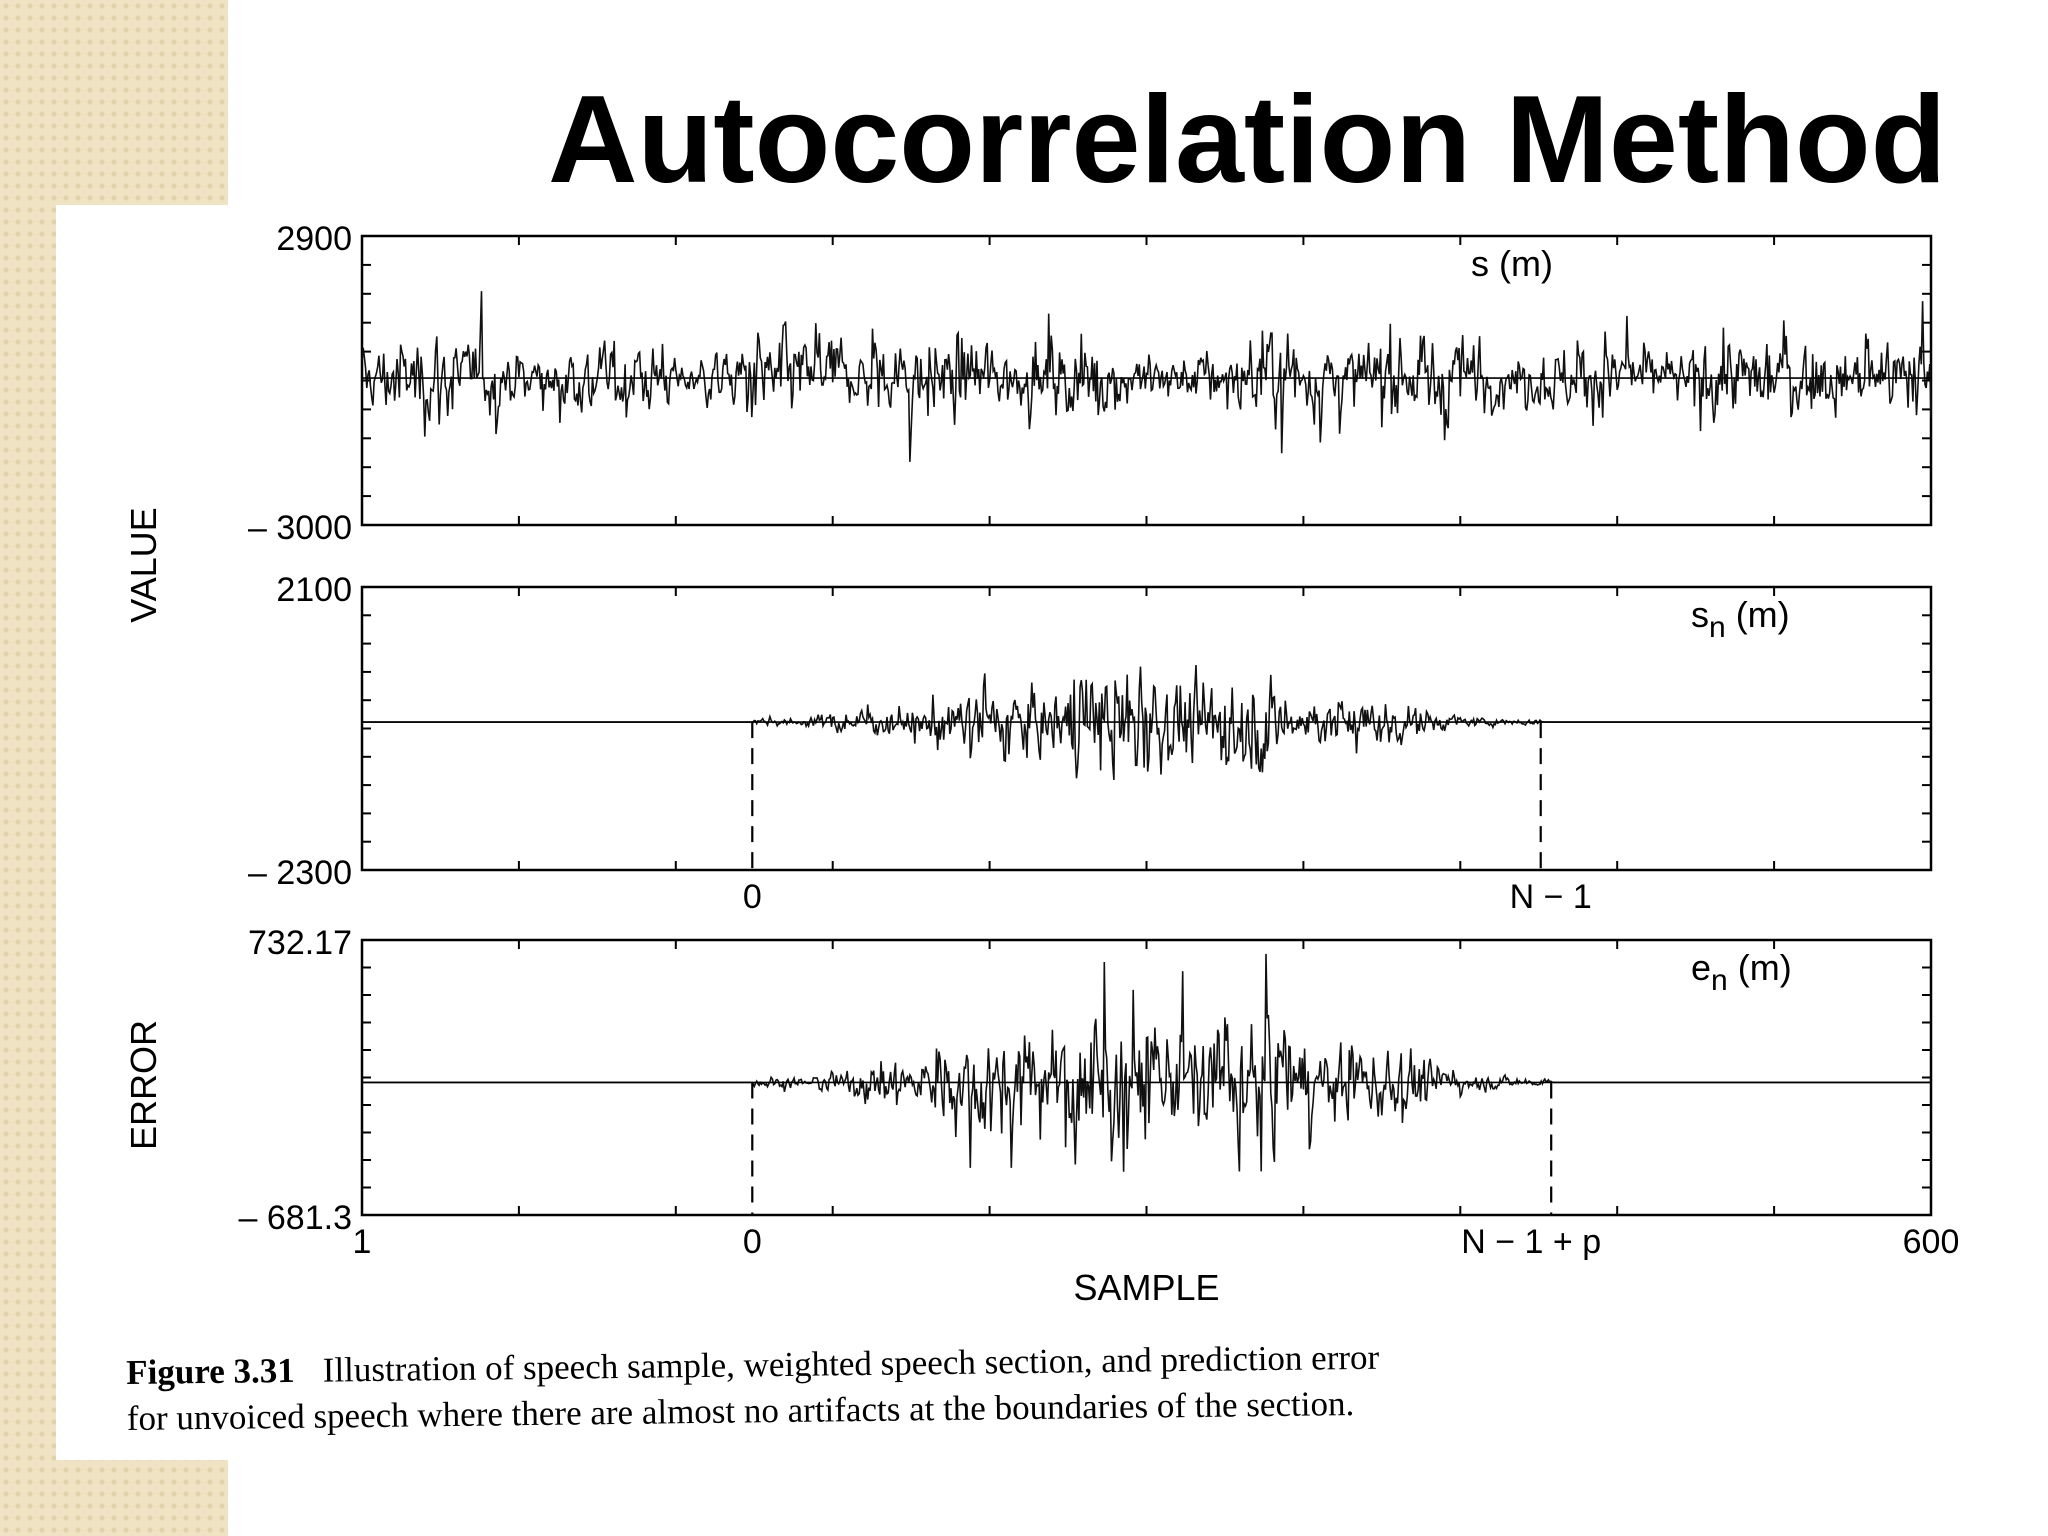  Describe the element at coordinates (362, 1242) in the screenshot. I see `x-tick-label-min: 1` at that location.